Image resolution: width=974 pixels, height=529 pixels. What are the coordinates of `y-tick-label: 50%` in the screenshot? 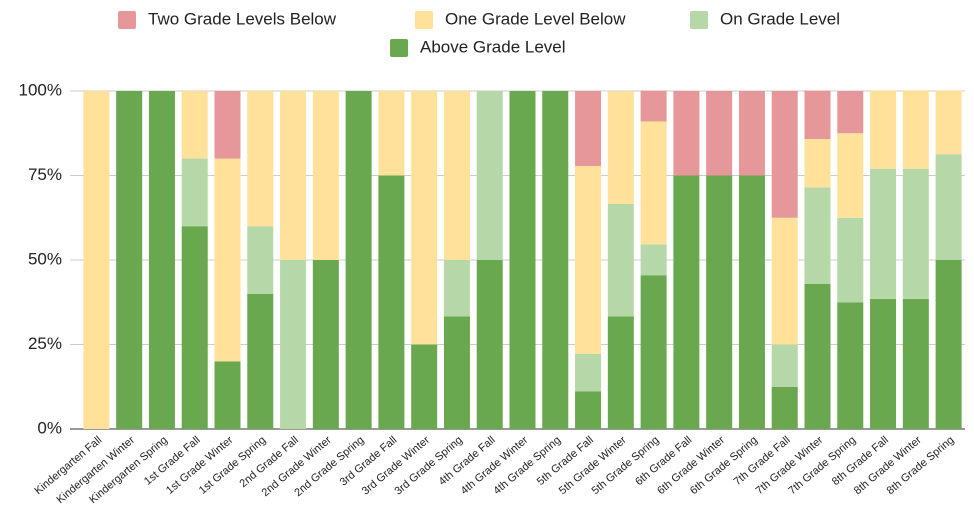 It's located at (45, 258).